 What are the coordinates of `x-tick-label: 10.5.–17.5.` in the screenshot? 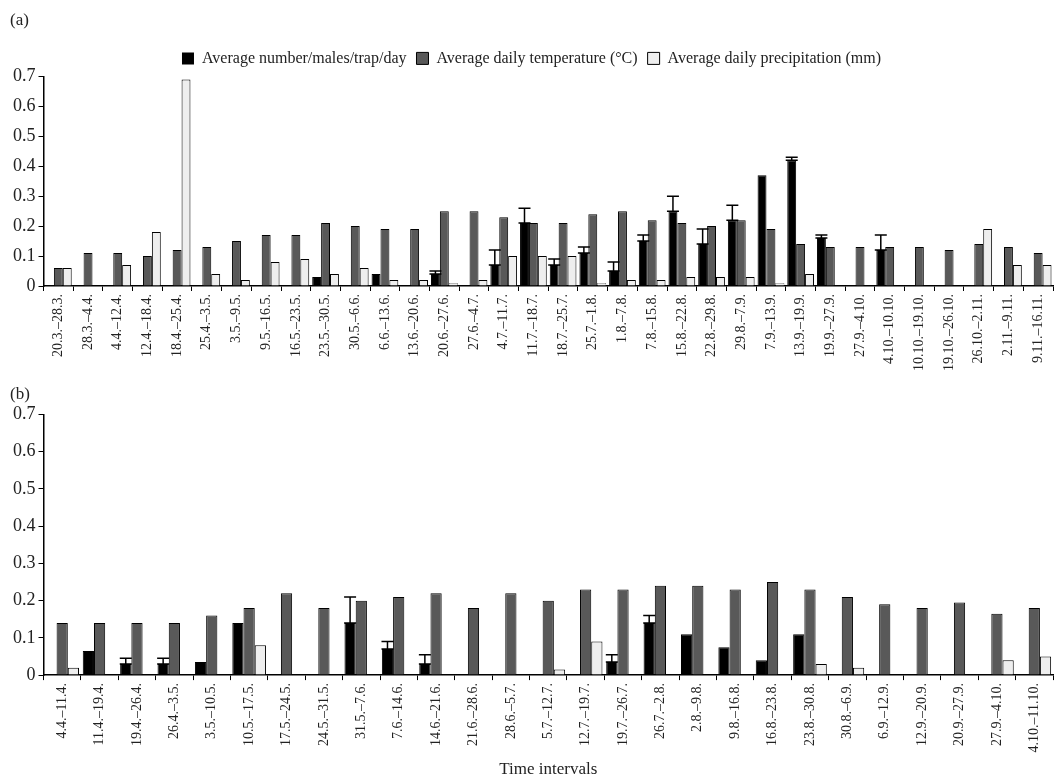 It's located at (248, 715).